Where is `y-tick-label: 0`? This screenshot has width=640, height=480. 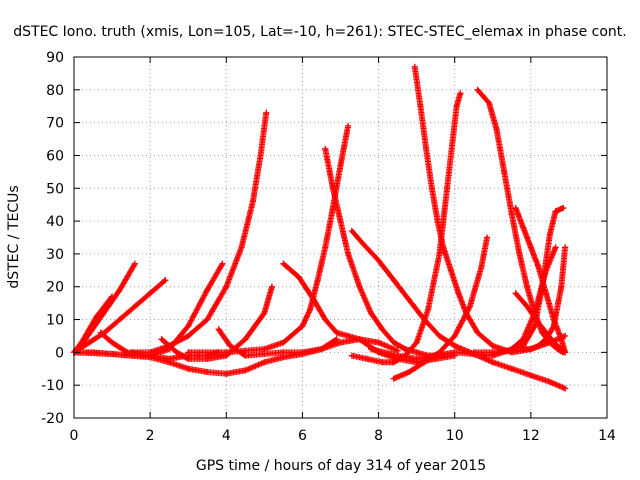
y-tick-label: 0 is located at coordinates (59, 353).